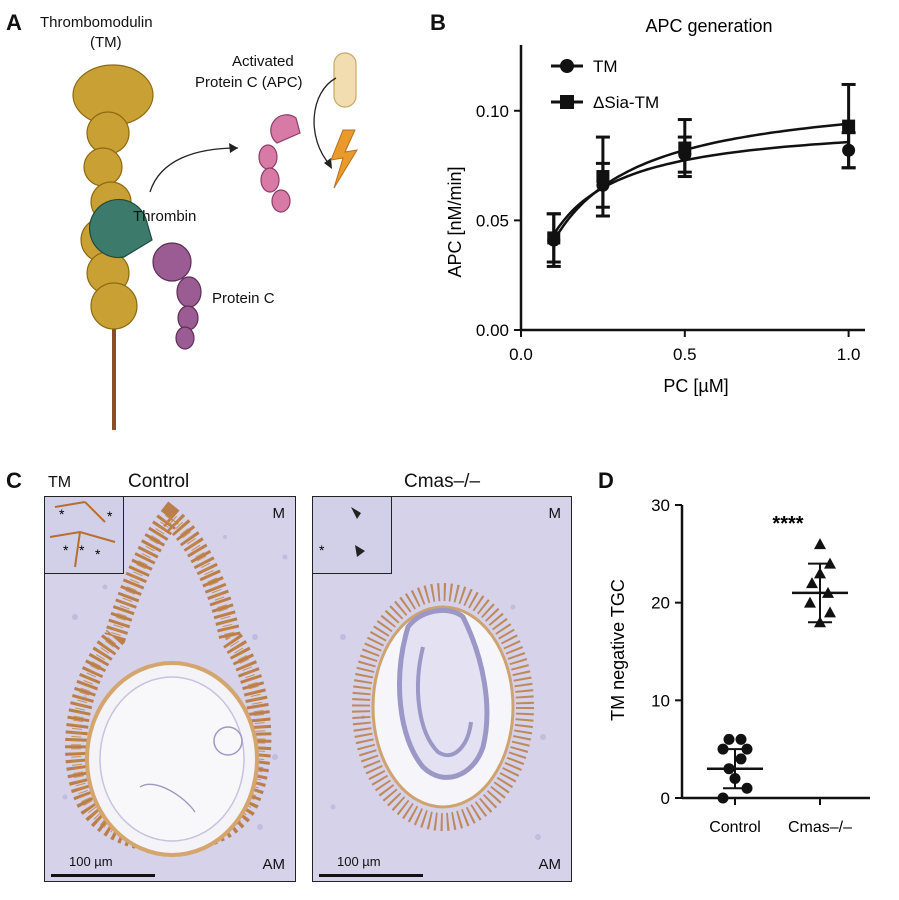 The image size is (899, 900). I want to click on control-tissue-image, so click(170, 689).